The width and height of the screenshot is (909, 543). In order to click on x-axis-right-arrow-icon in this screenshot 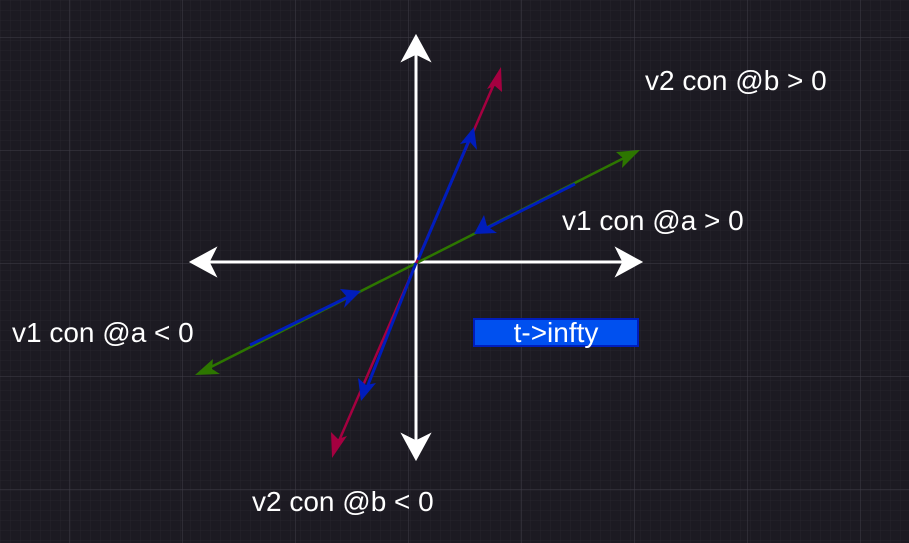, I will do `click(629, 262)`.